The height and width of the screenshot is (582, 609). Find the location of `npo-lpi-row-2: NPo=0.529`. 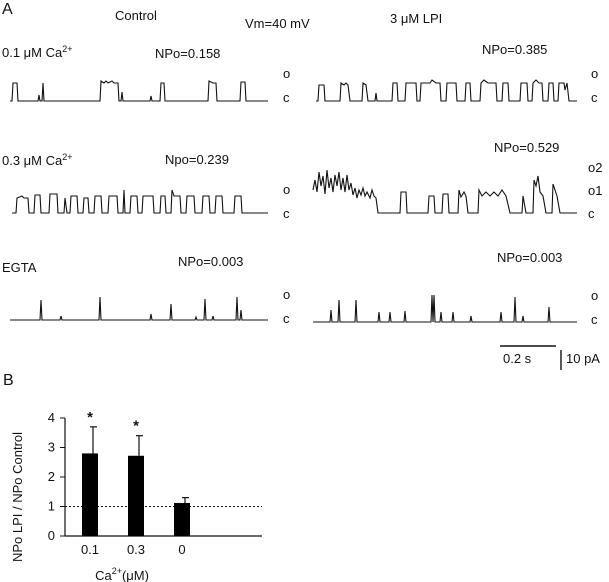

npo-lpi-row-2: NPo=0.529 is located at coordinates (527, 147).